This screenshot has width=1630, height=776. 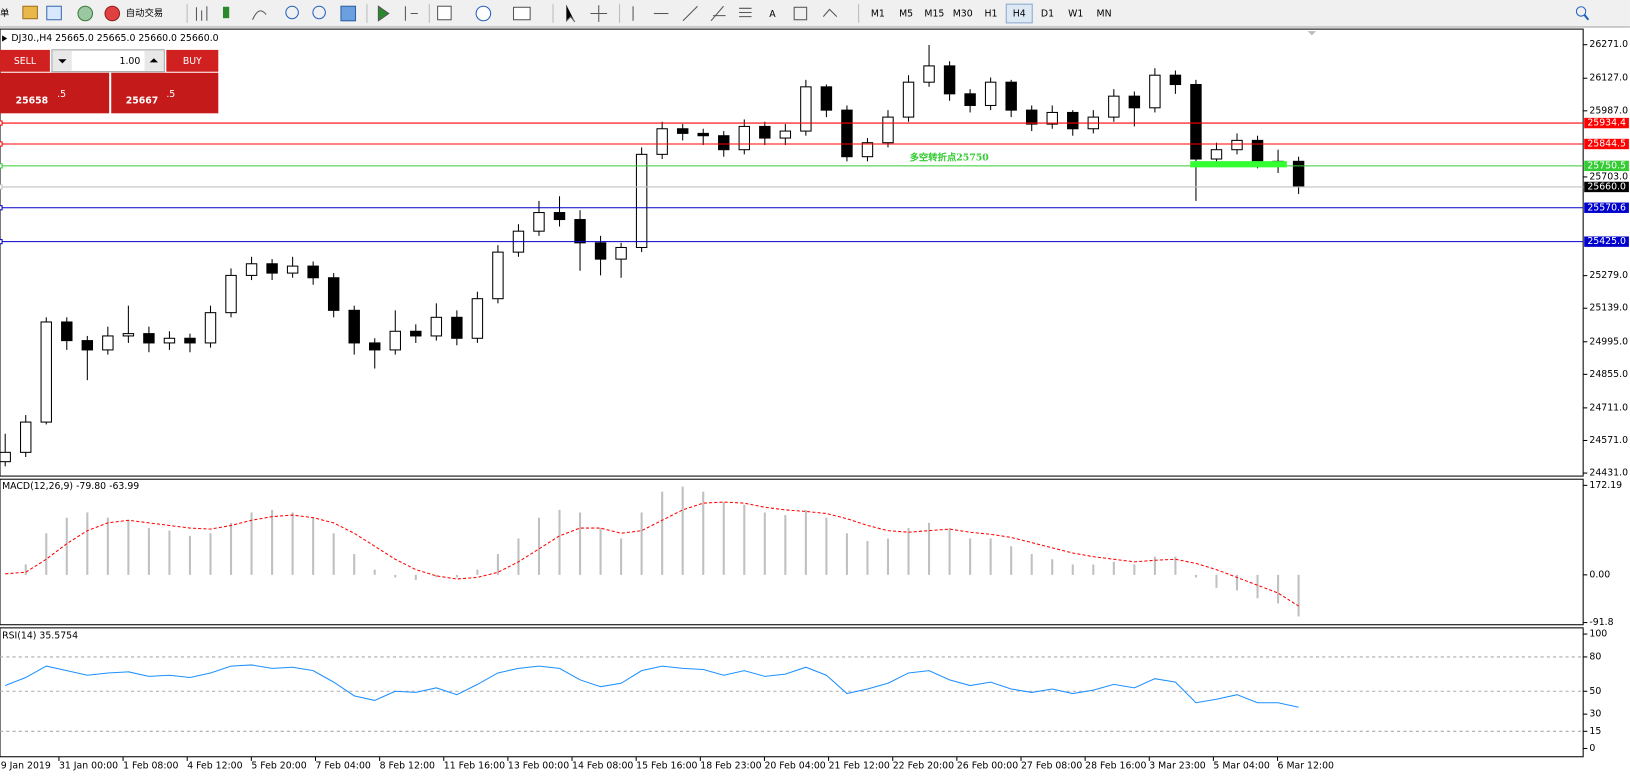 What do you see at coordinates (950, 158) in the screenshot?
I see `annotation: 多空转折点25750` at bounding box center [950, 158].